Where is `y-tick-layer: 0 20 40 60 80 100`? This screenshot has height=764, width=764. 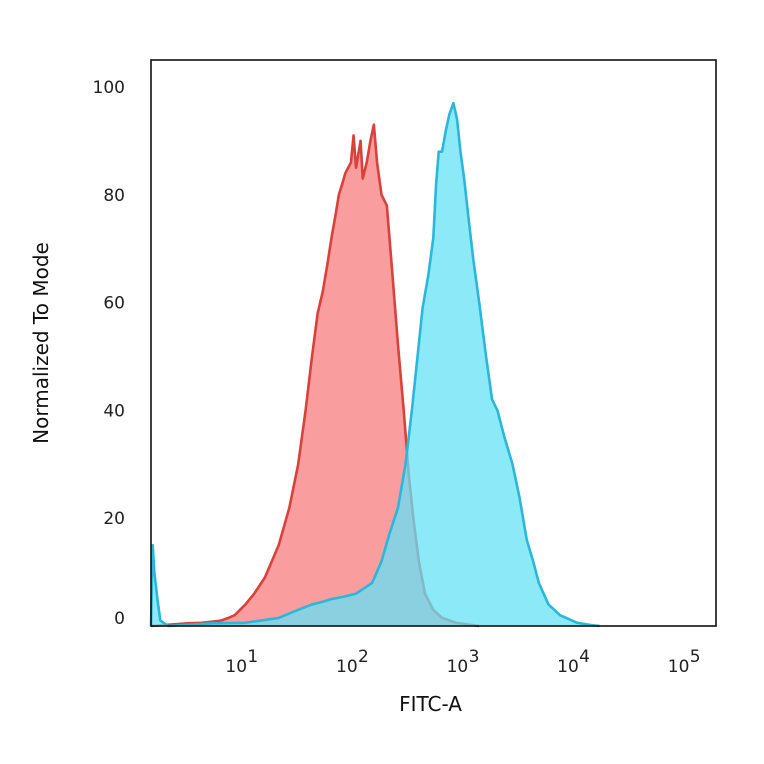 y-tick-layer: 0 20 40 60 80 100 is located at coordinates (109, 353).